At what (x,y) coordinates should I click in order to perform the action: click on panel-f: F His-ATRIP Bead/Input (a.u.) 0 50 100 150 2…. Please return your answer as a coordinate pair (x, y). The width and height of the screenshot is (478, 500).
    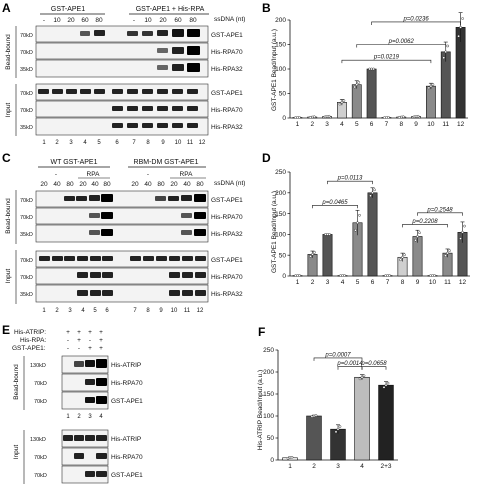
    Looking at the image, I should click on (327, 397).